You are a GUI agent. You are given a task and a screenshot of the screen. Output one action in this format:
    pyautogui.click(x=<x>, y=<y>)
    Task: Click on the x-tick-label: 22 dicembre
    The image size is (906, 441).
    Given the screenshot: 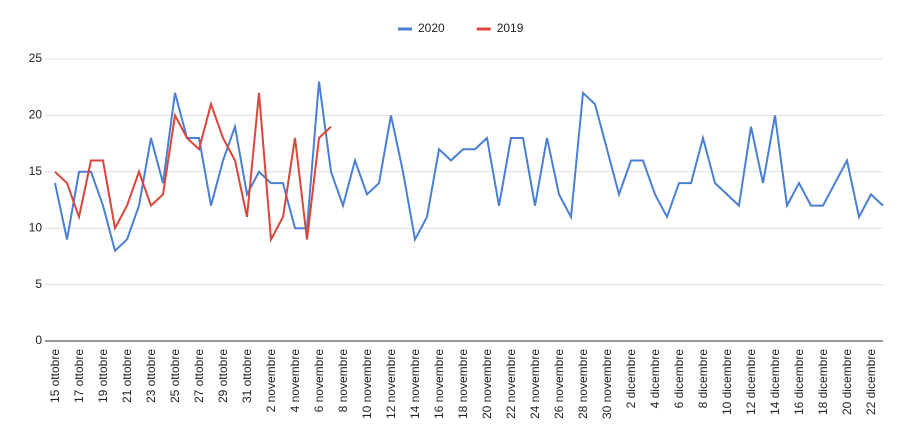 What is the action you would take?
    pyautogui.click(x=871, y=382)
    